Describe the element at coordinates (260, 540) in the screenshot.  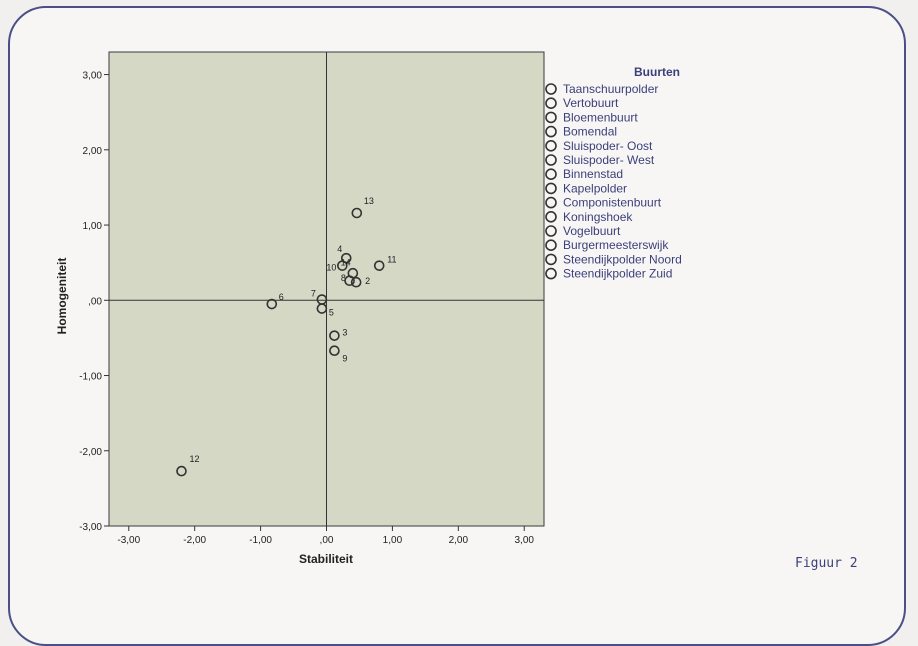
I see `x-tick-label: -1,00` at that location.